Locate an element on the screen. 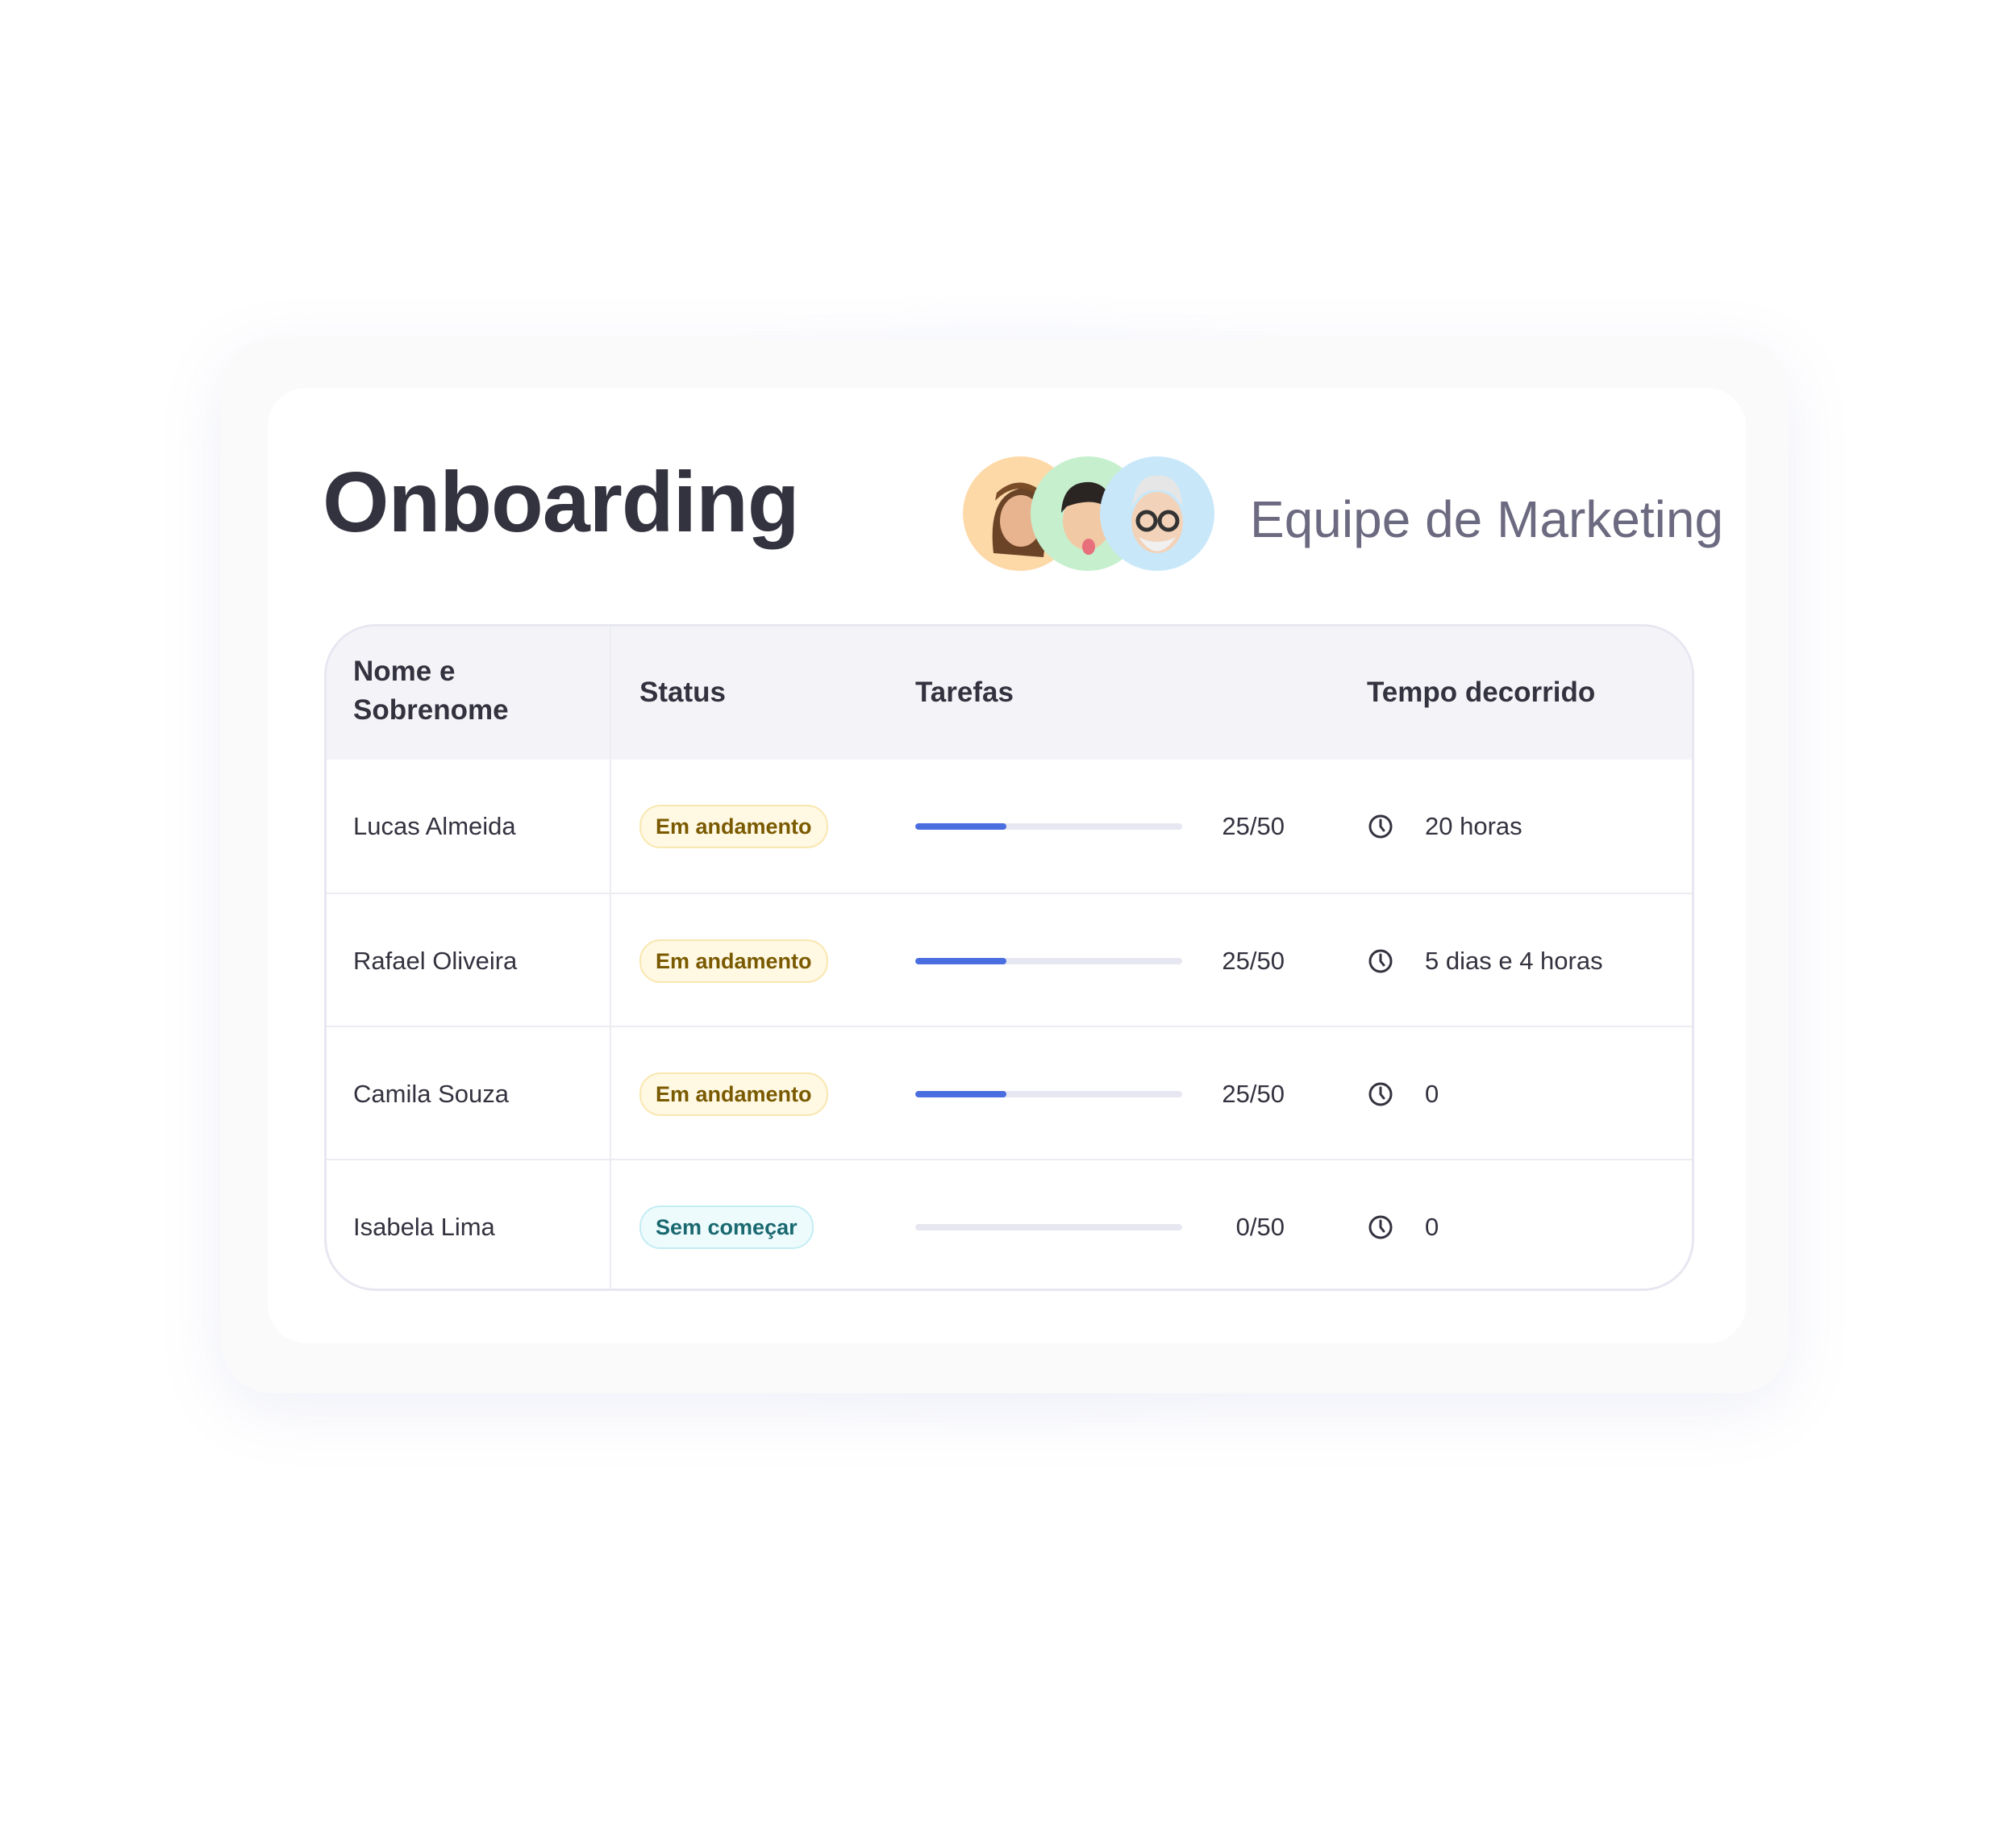  table-row: Camila Souza Em andamento 25/50 0 is located at coordinates (1009, 1093).